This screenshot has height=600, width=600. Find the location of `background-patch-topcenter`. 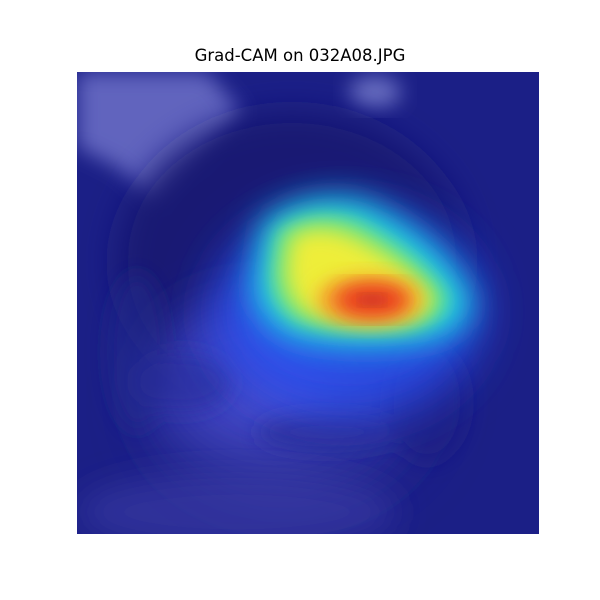

background-patch-topcenter is located at coordinates (375, 92).